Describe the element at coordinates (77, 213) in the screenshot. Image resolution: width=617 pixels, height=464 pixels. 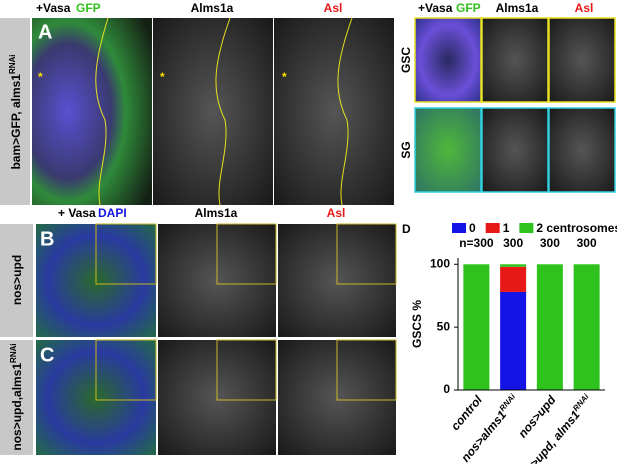
I see `channel-label: + Vasa` at that location.